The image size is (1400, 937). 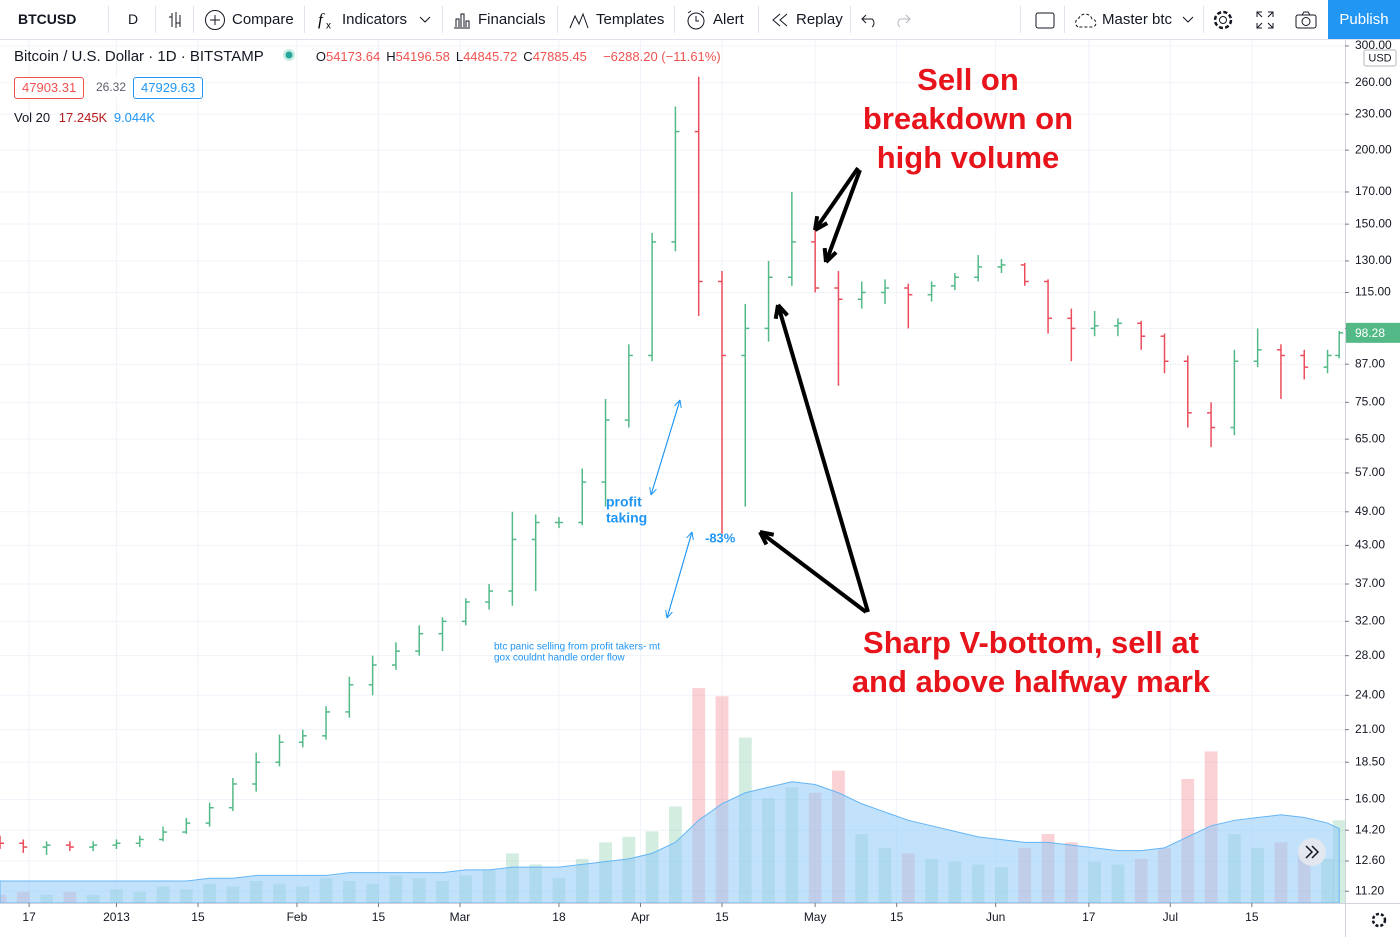 I want to click on templates-button: Templates, so click(x=616, y=19).